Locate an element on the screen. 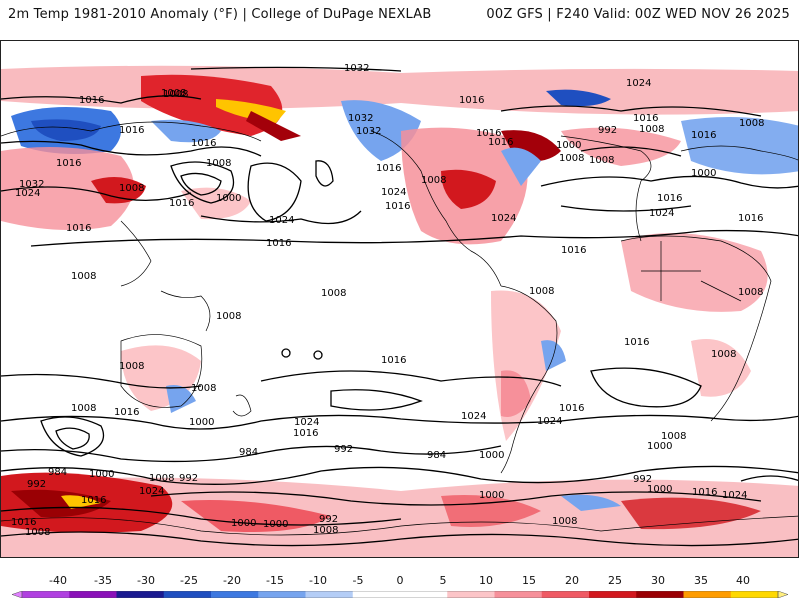 This screenshot has height=600, width=800. colorbar-tick: 10 is located at coordinates (486, 580).